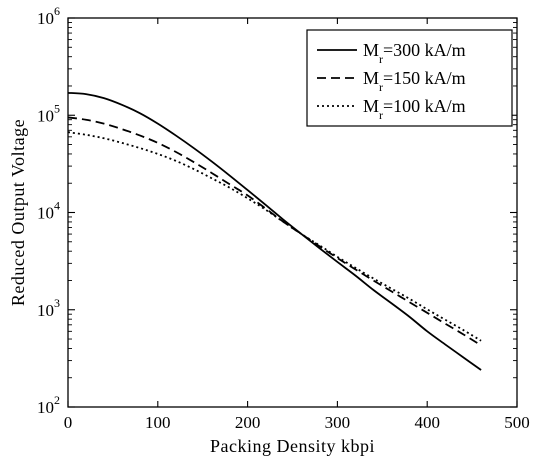 This screenshot has width=543, height=464. I want to click on x-tick-label: 100, so click(158, 422).